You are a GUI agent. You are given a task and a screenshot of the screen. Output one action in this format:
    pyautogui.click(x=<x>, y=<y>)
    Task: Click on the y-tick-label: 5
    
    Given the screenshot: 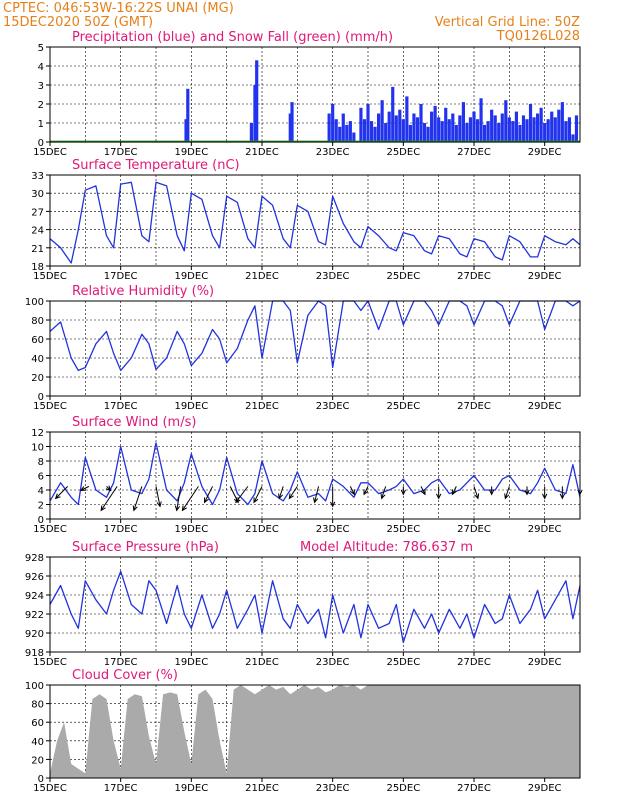 What is the action you would take?
    pyautogui.click(x=41, y=48)
    